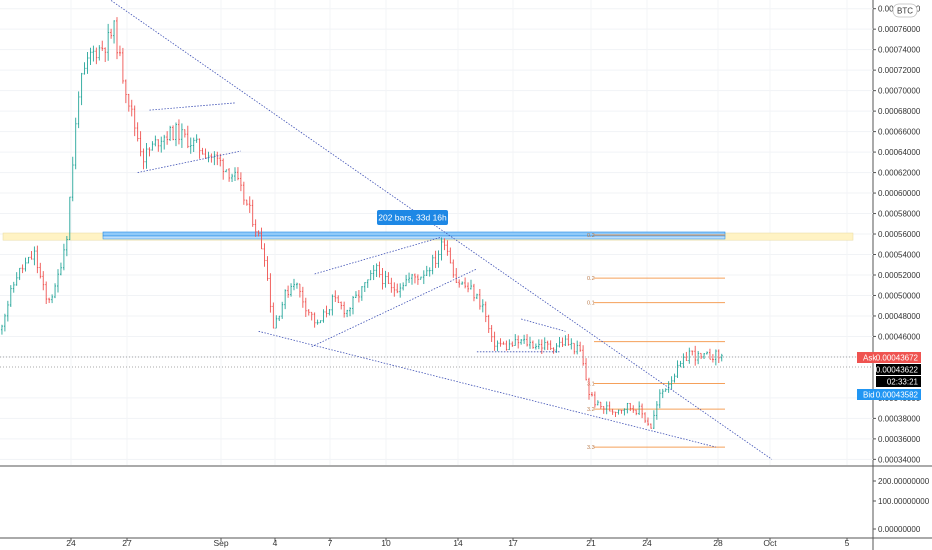  I want to click on date-tick-label: 14, so click(458, 543).